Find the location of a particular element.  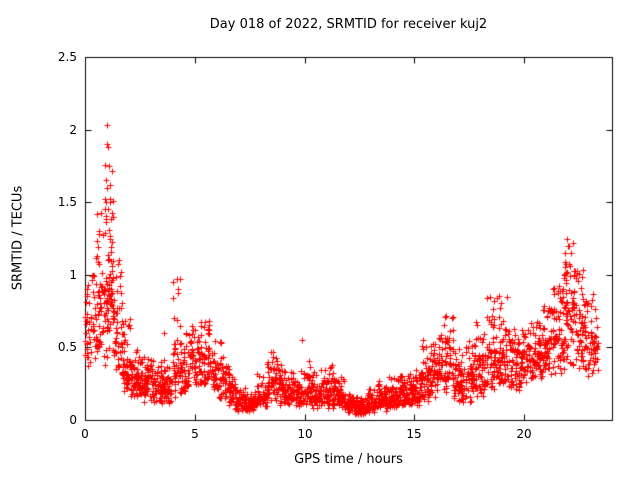

x-tick-label: 0 is located at coordinates (85, 434).